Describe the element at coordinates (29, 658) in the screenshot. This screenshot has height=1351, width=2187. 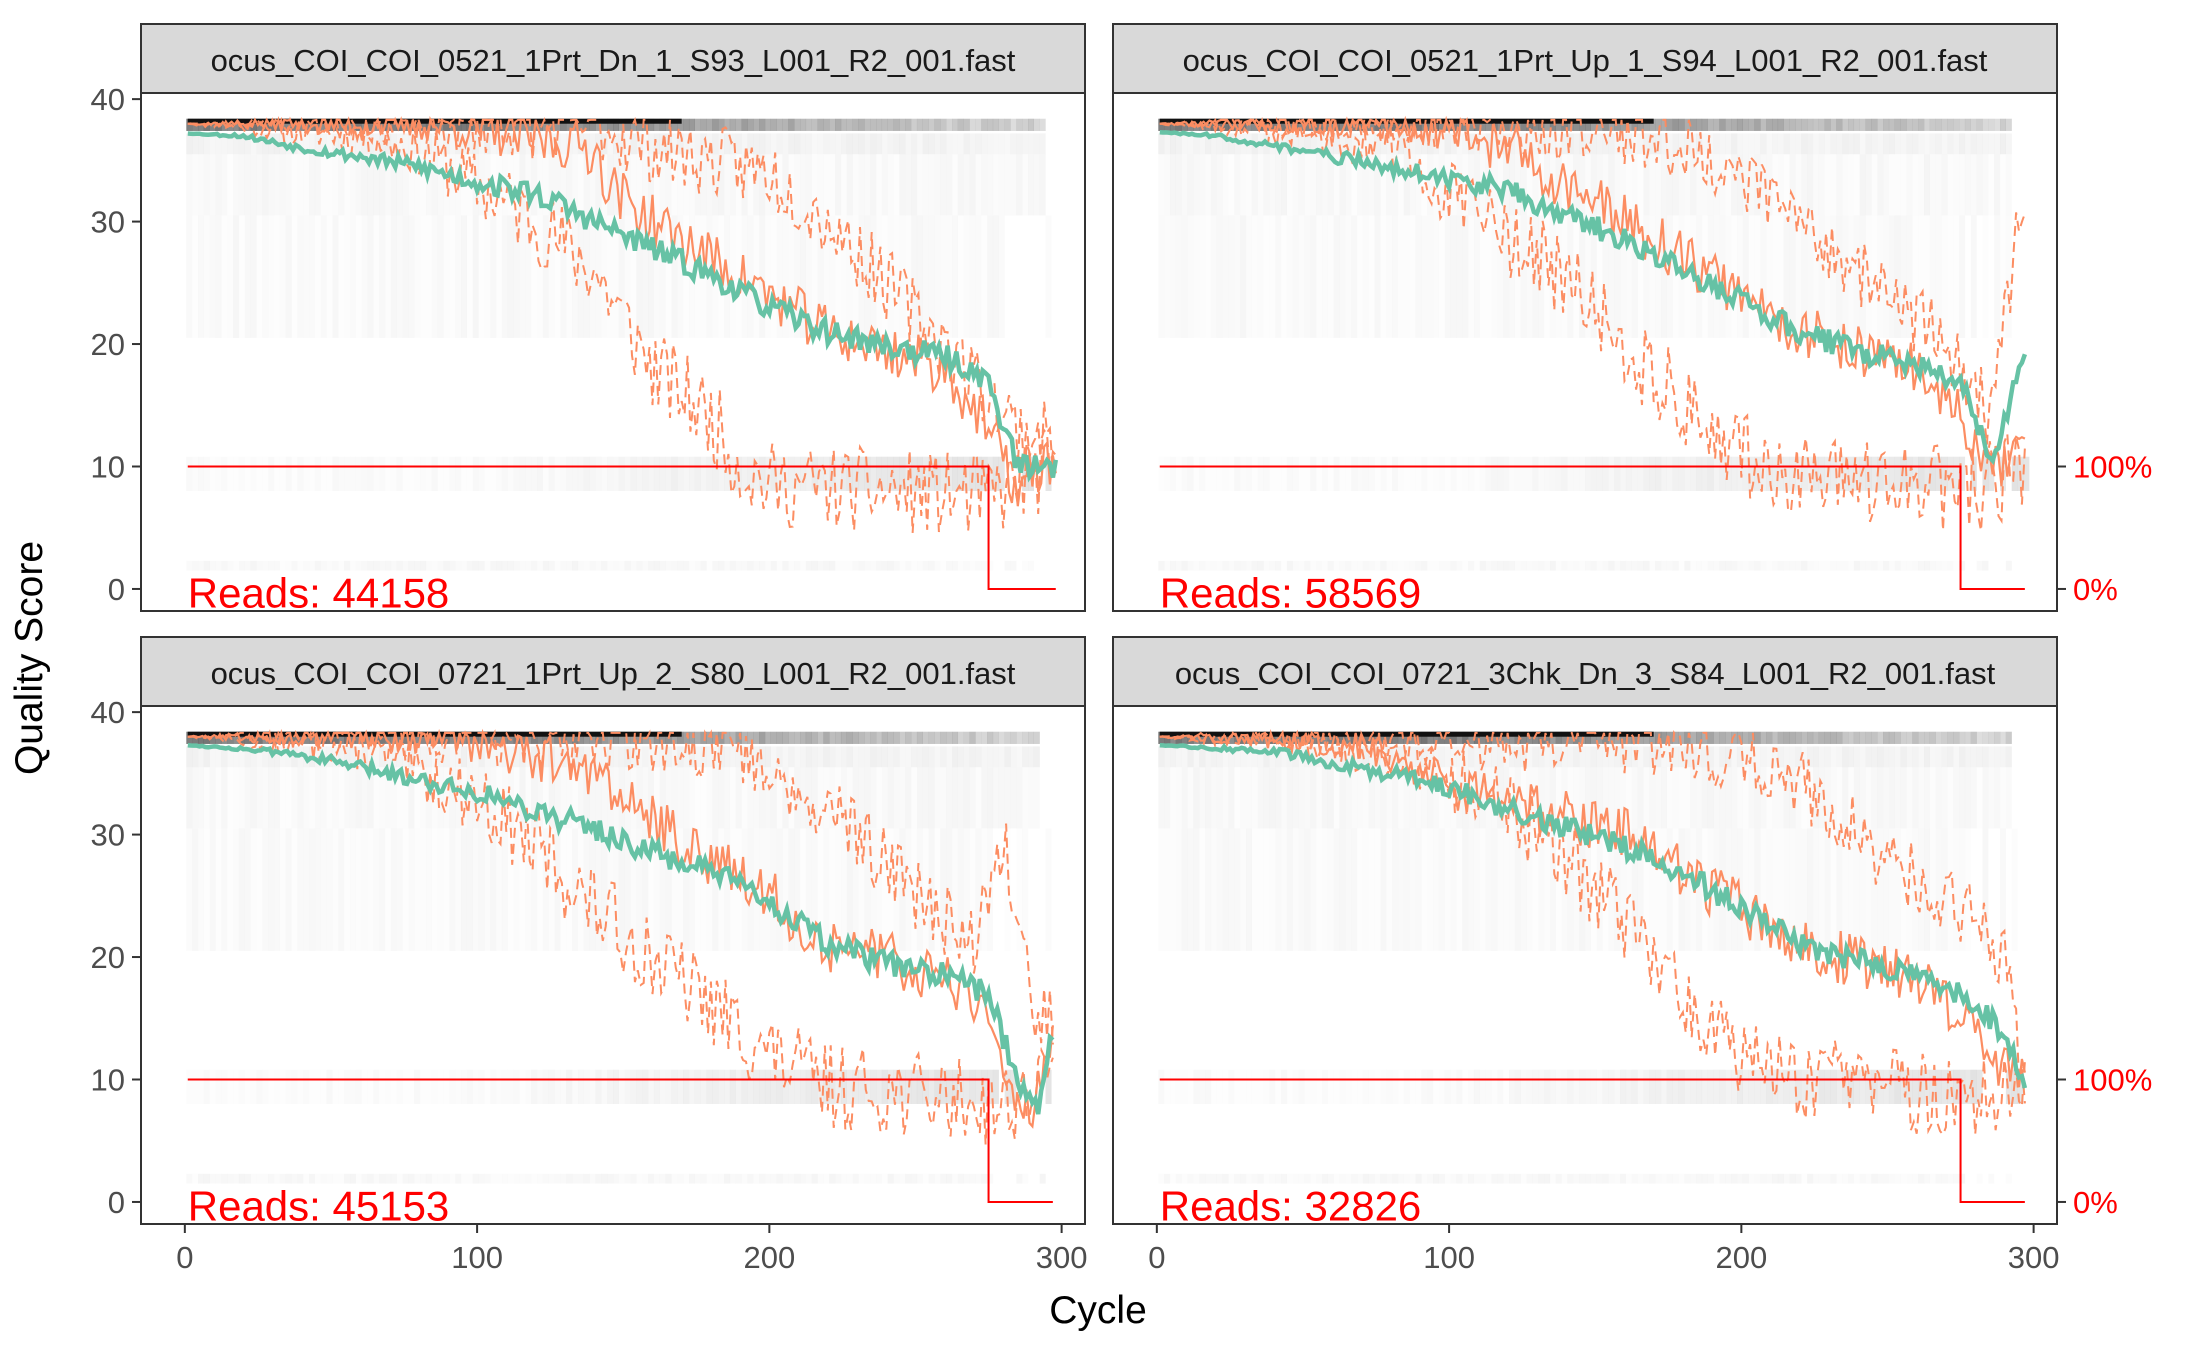
I see `y-axis-title: Quality Score` at that location.